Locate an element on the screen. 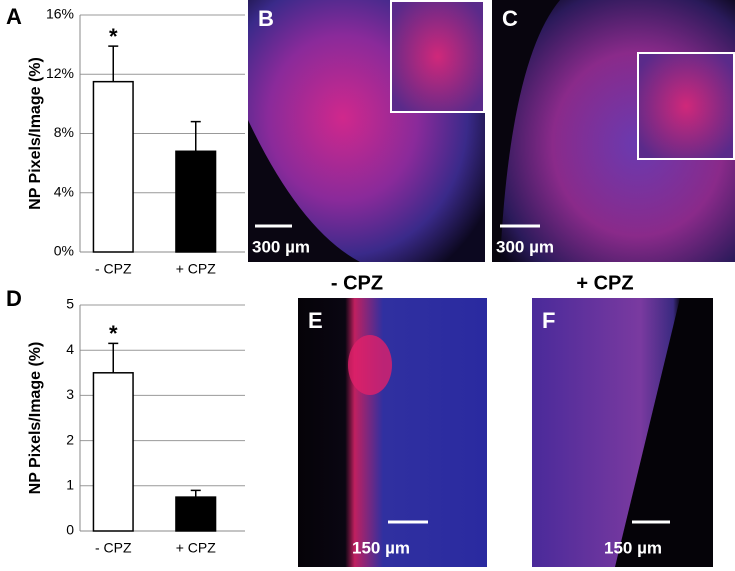  panel-label: B is located at coordinates (266, 18).